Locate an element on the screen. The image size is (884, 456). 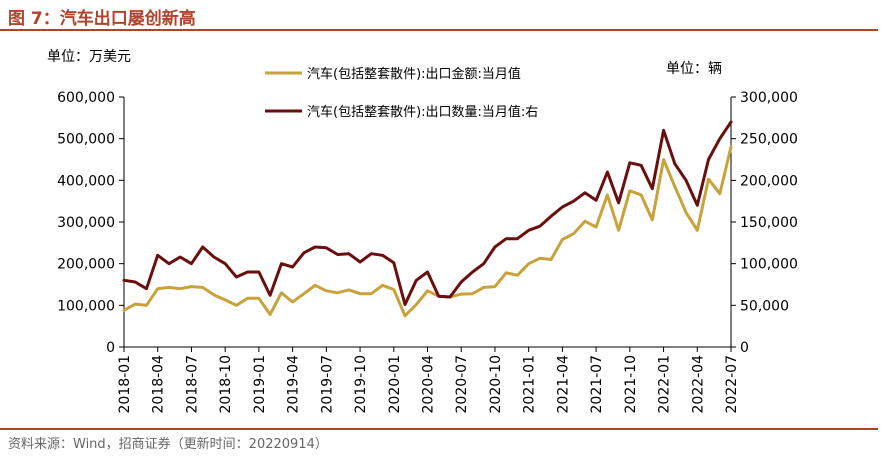
right-unit-label: 单位：辆 is located at coordinates (694, 69).